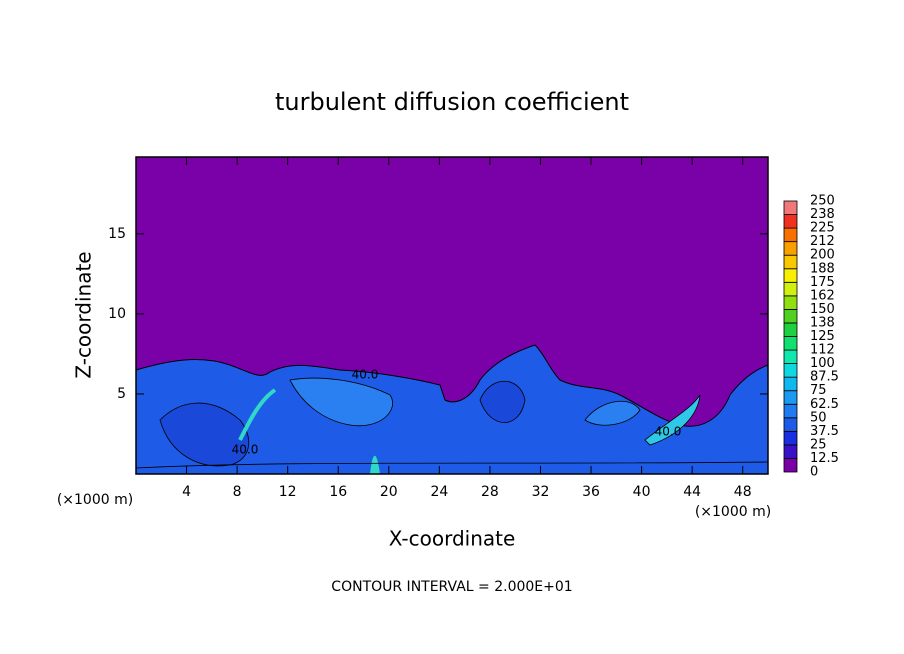 The image size is (904, 654). I want to click on field, so click(452, 409).